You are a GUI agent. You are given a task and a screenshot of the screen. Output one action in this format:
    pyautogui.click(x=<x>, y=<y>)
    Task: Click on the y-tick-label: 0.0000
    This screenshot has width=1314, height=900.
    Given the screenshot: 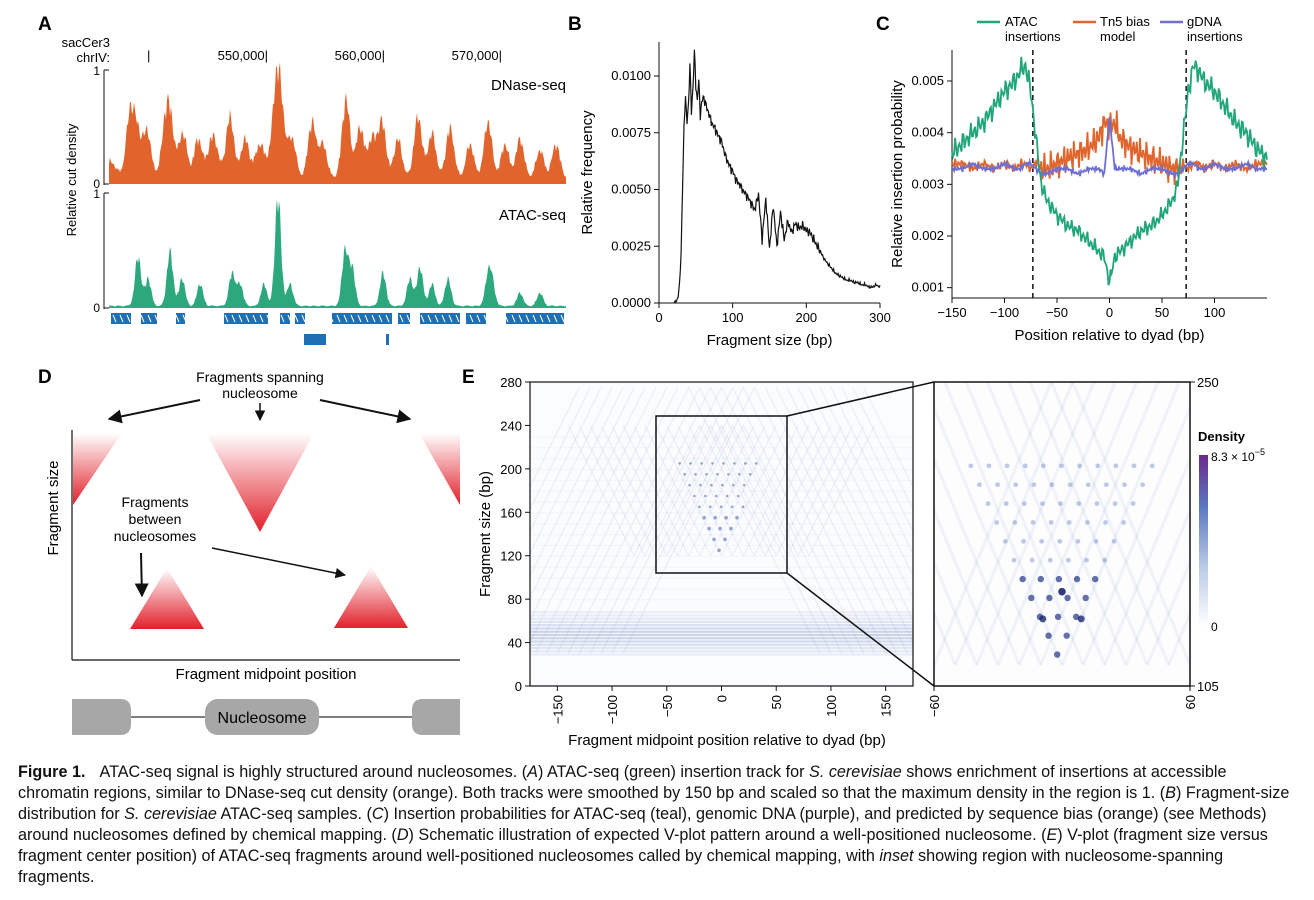 What is the action you would take?
    pyautogui.click(x=631, y=302)
    